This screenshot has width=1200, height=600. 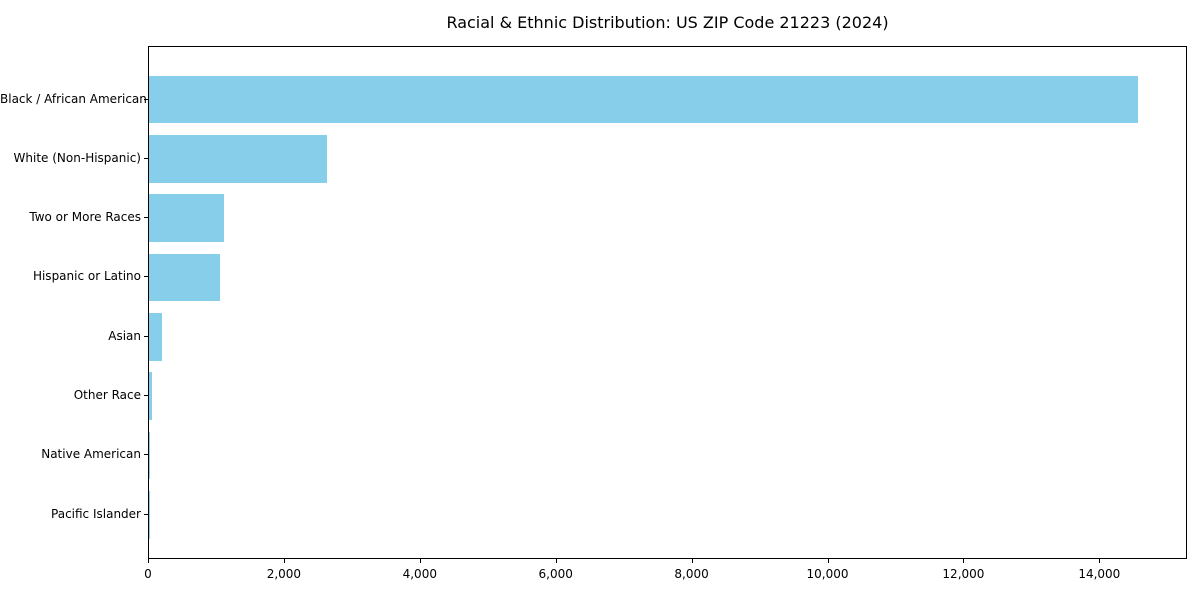 What do you see at coordinates (238, 159) in the screenshot?
I see `bar-white-non-hispanic` at bounding box center [238, 159].